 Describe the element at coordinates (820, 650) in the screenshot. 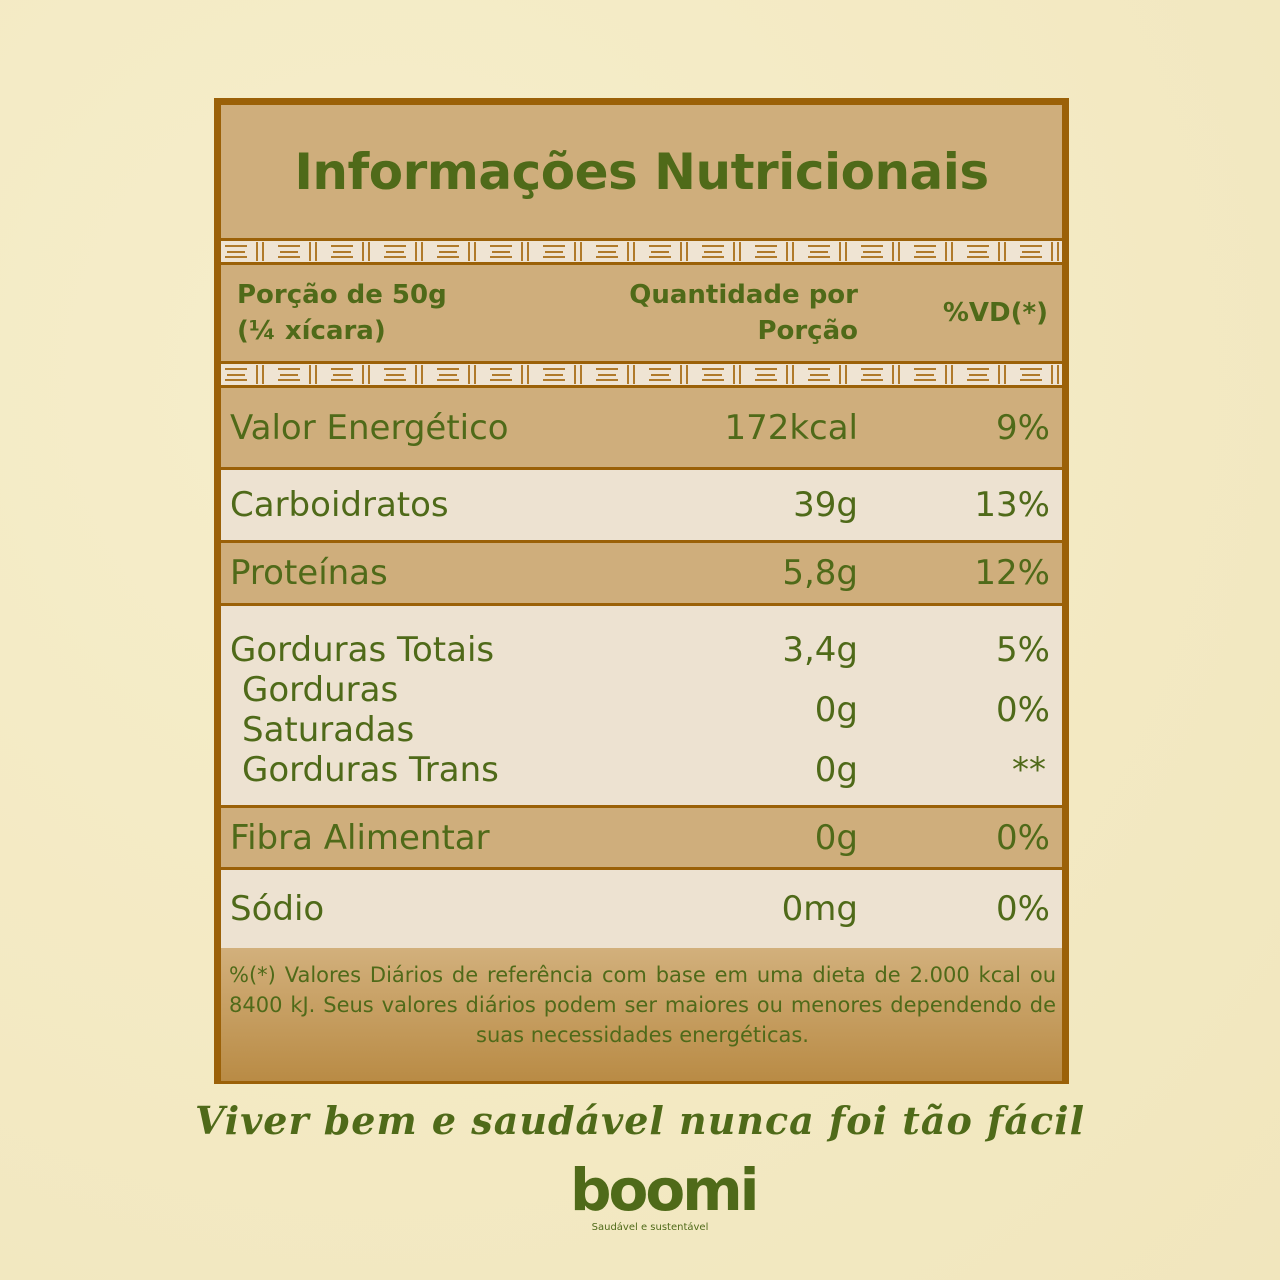

I see `row-qty: 3,4g` at that location.